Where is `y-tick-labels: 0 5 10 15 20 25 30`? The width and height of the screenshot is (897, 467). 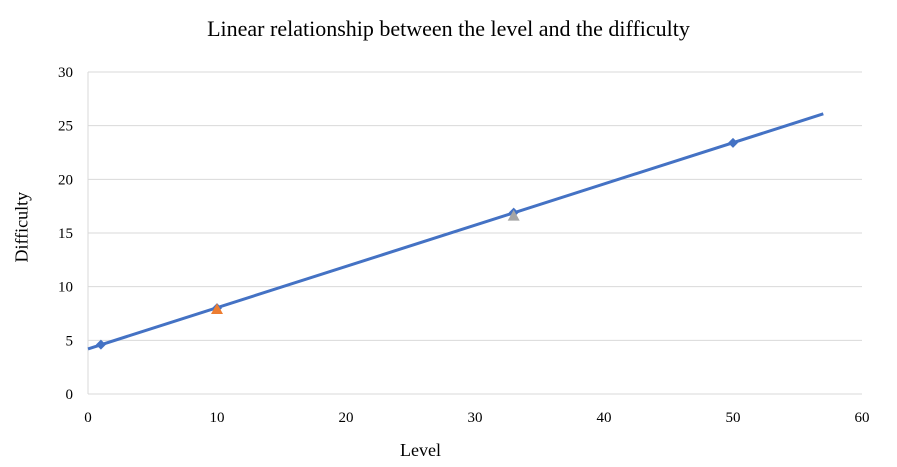 y-tick-labels: 0 5 10 15 20 25 30 is located at coordinates (65, 234).